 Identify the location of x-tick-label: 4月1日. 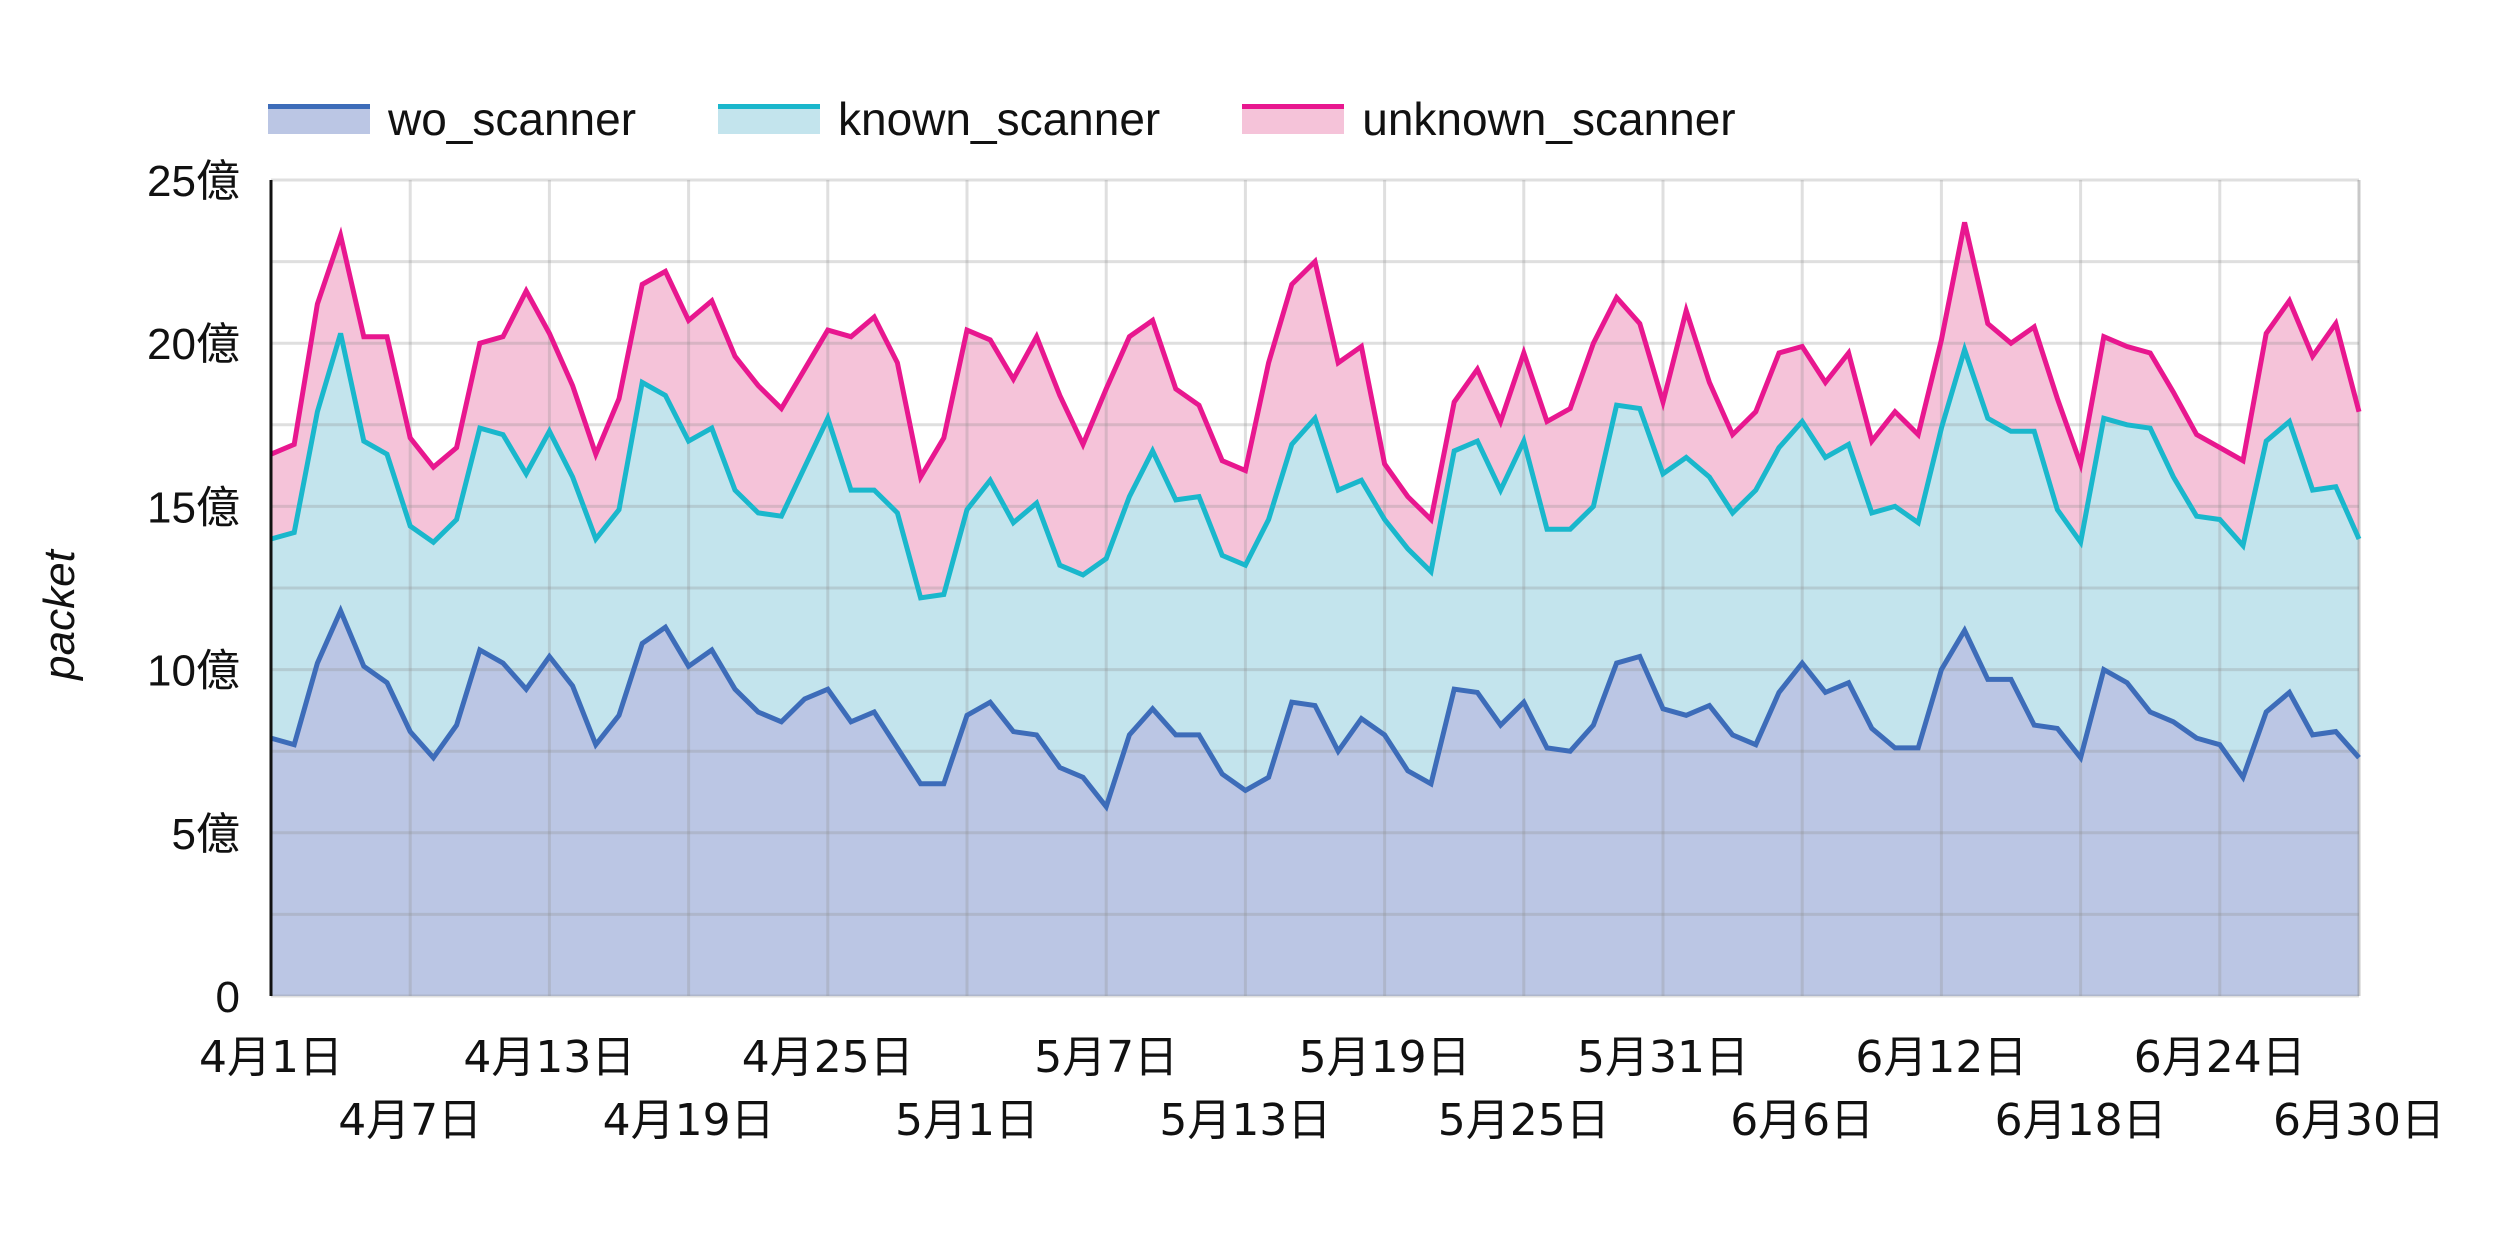
(271, 1057).